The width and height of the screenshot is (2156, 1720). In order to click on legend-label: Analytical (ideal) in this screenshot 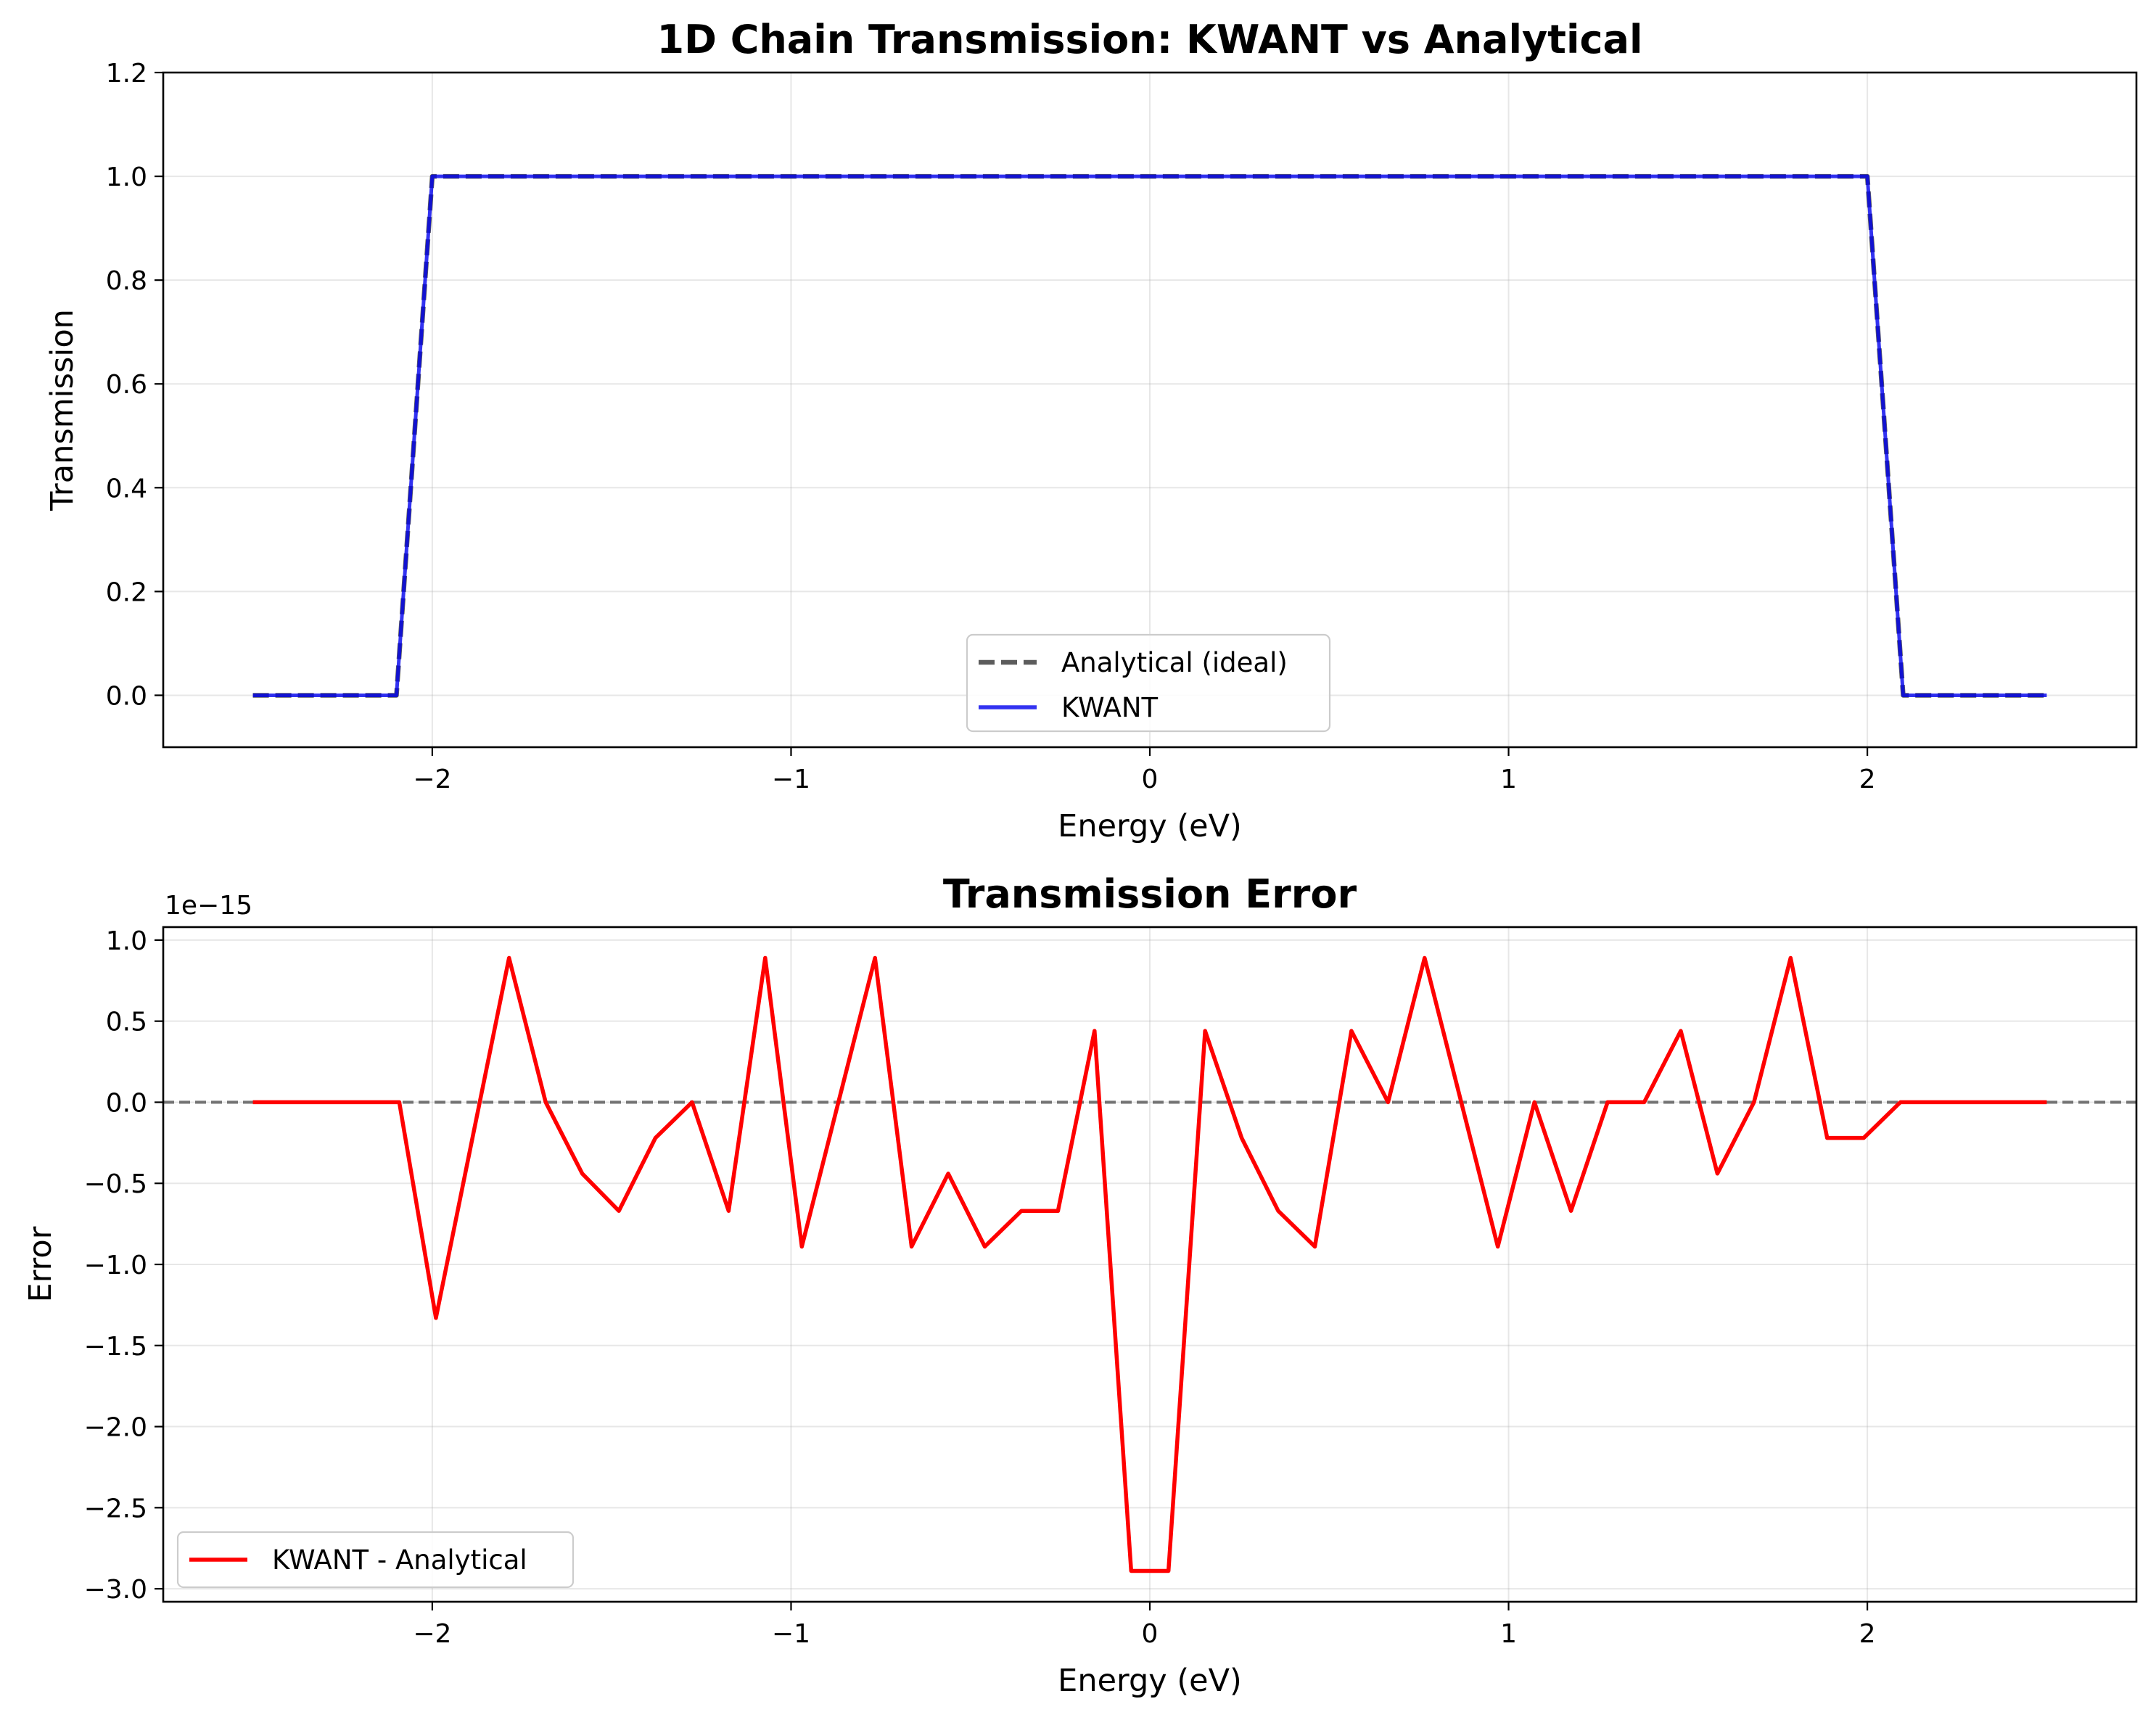, I will do `click(1174, 662)`.